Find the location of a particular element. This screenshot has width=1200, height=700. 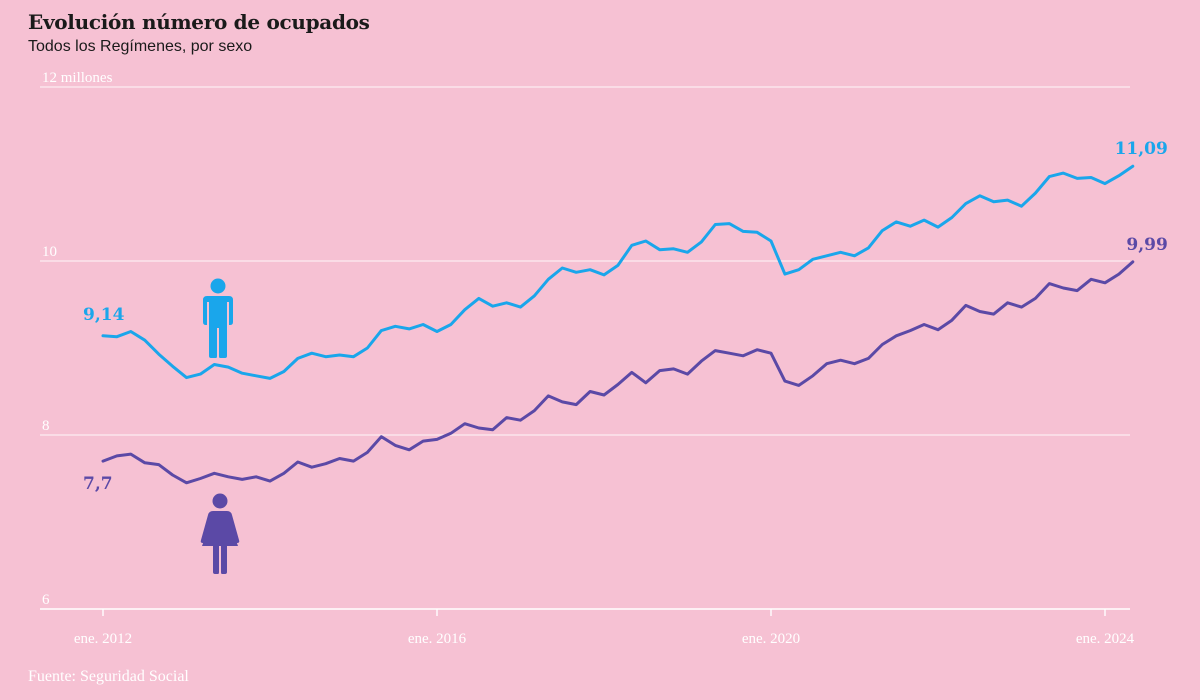

y-tick-label: 6 is located at coordinates (46, 600).